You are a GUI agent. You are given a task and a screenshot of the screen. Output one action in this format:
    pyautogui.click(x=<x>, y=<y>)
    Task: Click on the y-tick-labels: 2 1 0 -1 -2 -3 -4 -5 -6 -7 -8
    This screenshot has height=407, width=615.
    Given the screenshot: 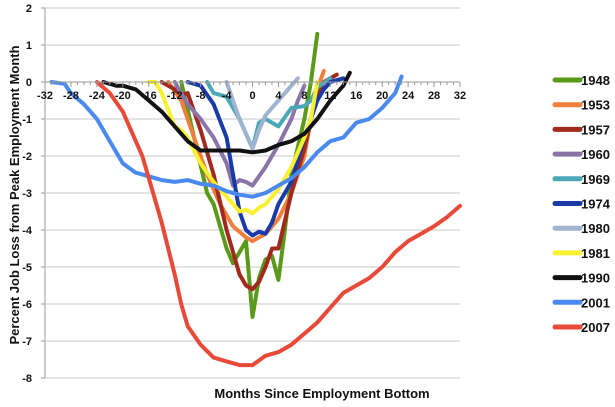 What is the action you would take?
    pyautogui.click(x=27, y=194)
    